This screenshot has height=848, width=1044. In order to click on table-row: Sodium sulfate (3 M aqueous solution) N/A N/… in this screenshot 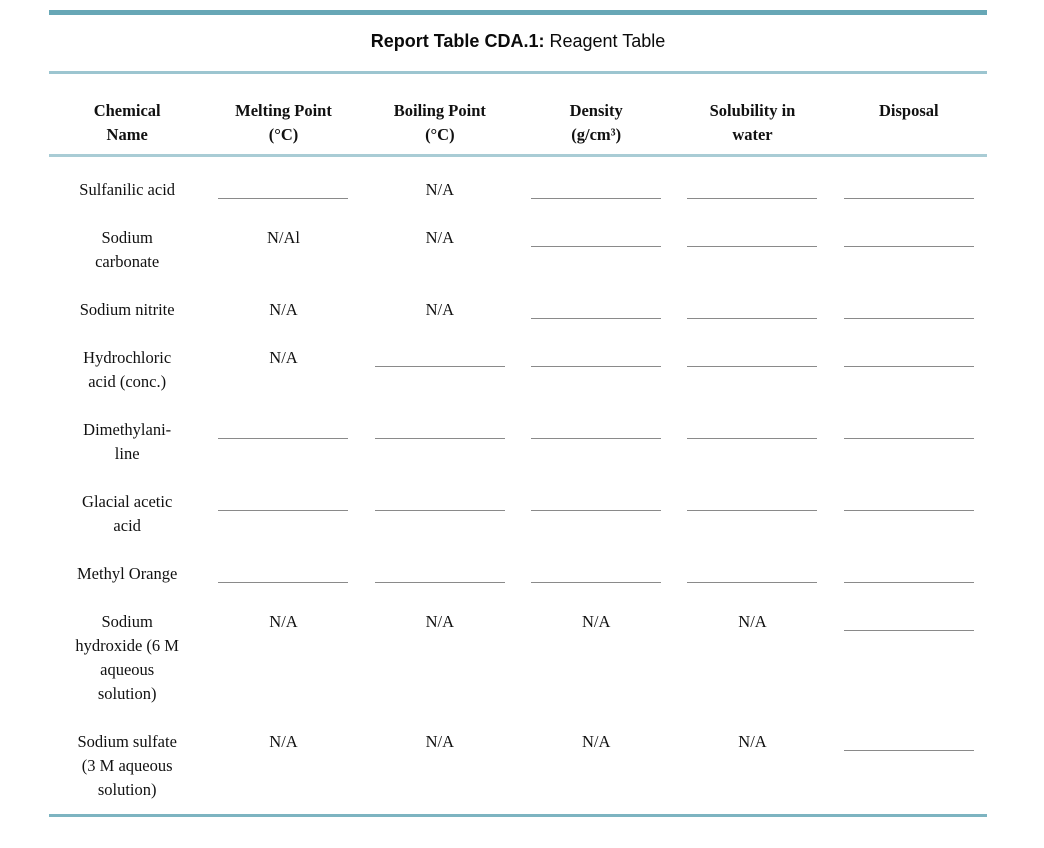, I will do `click(518, 766)`.